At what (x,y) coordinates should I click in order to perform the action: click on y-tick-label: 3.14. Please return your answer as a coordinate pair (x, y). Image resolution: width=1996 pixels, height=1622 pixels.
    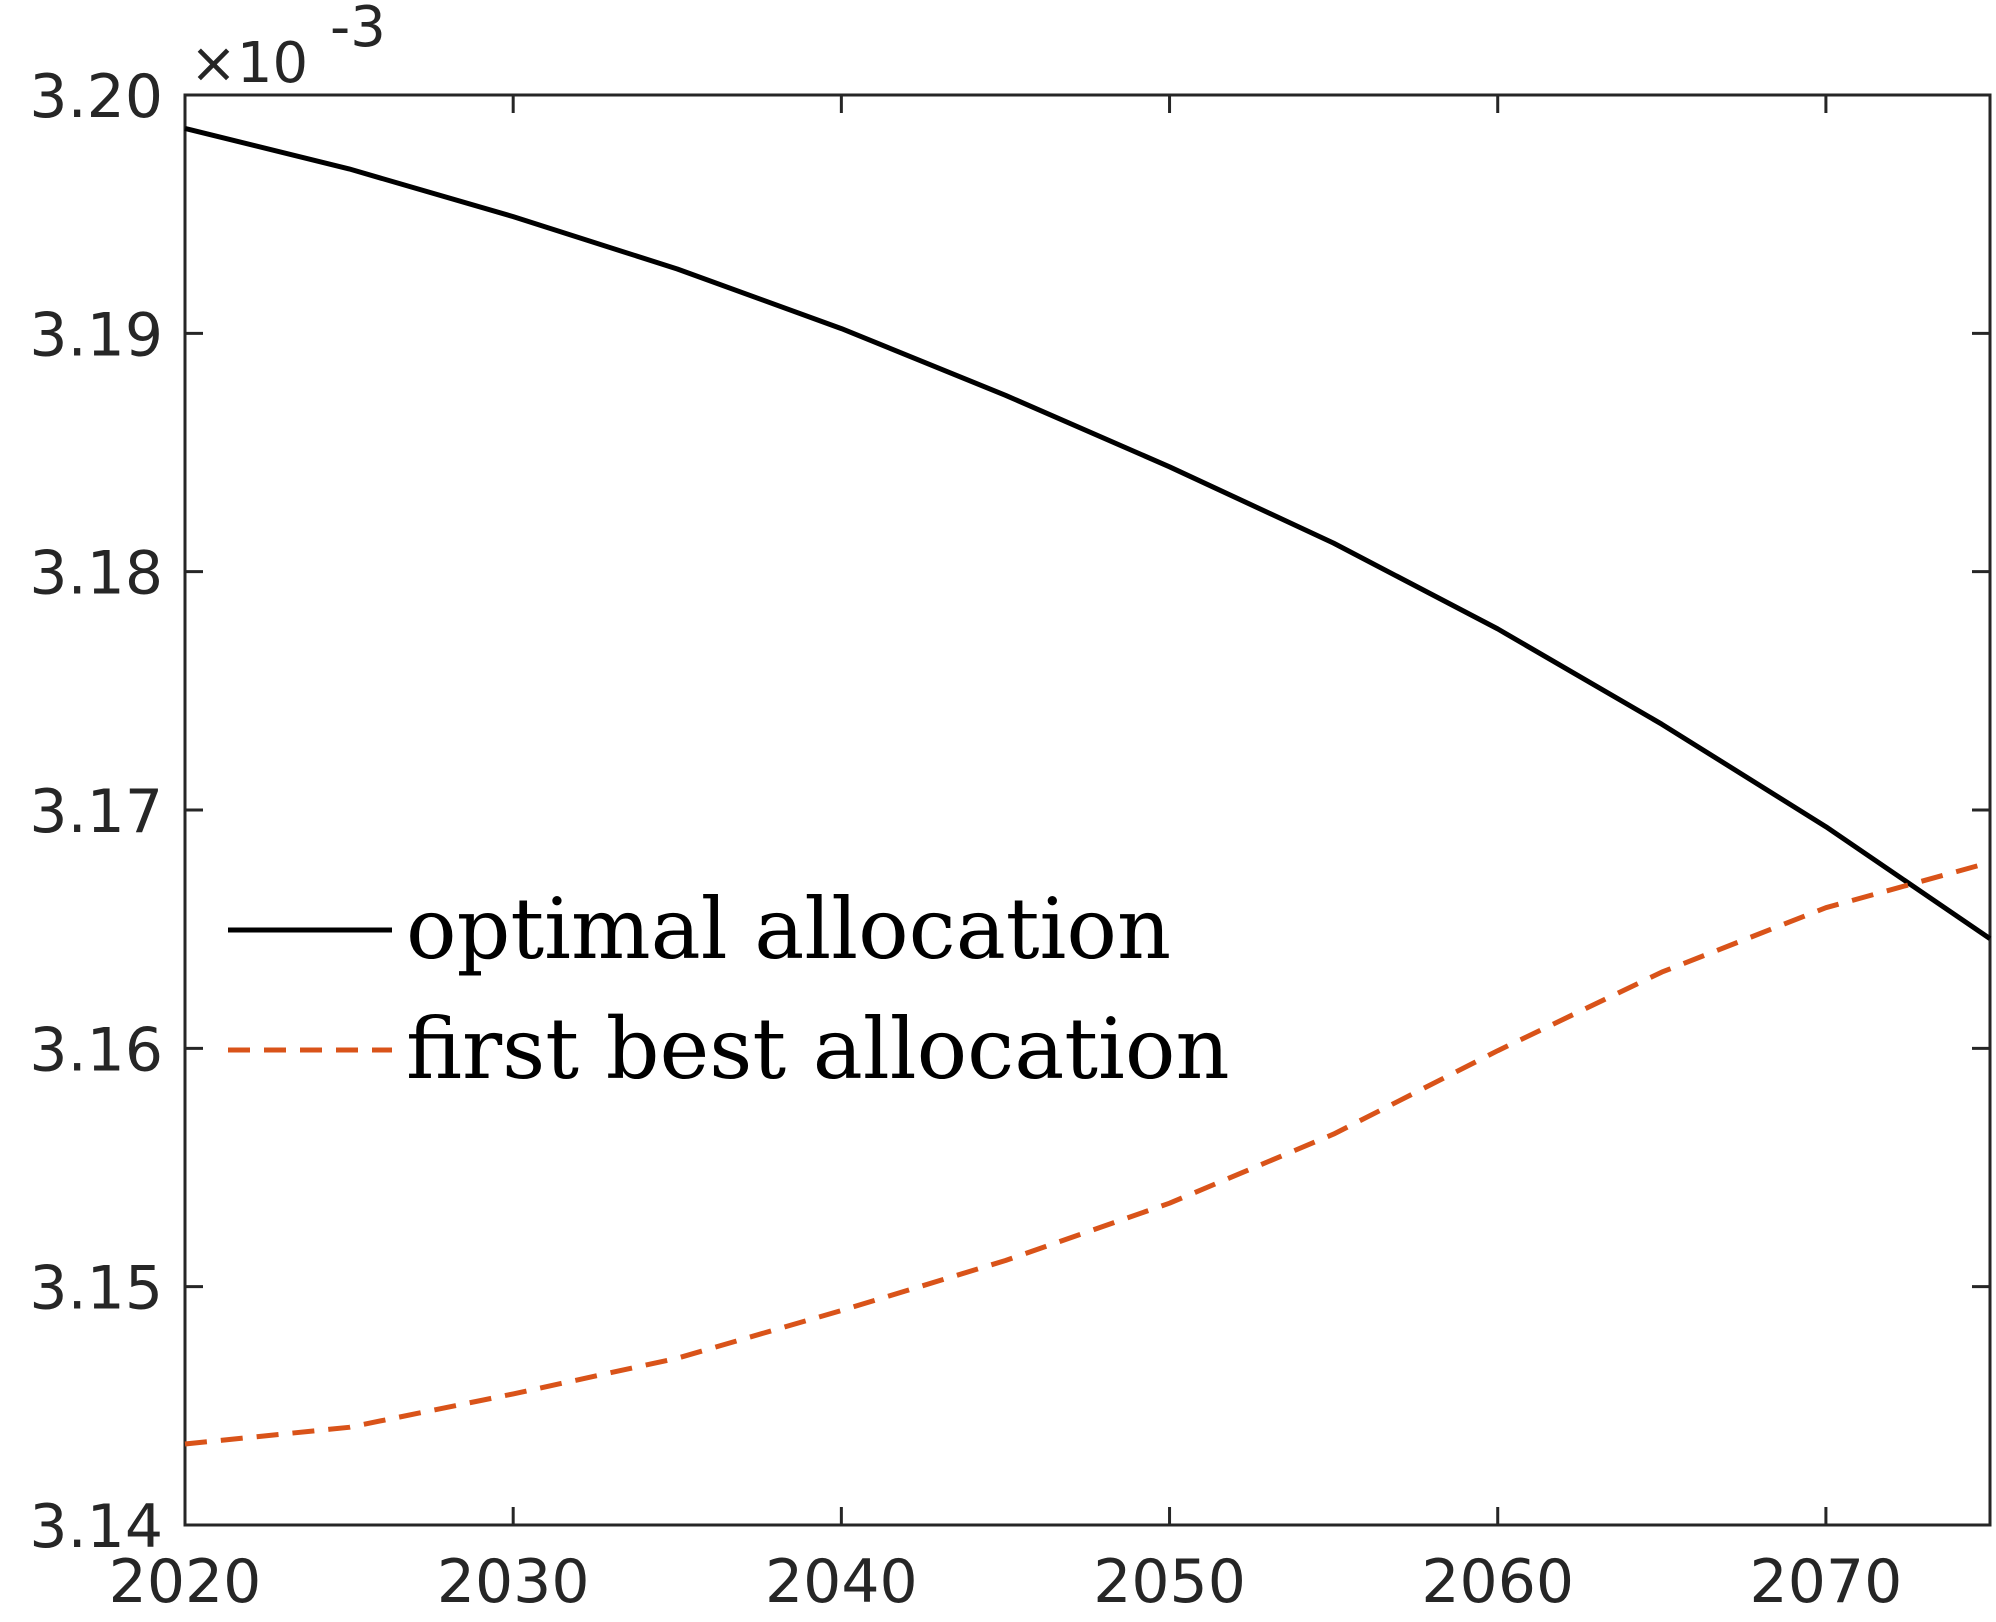
    Looking at the image, I should click on (96, 1527).